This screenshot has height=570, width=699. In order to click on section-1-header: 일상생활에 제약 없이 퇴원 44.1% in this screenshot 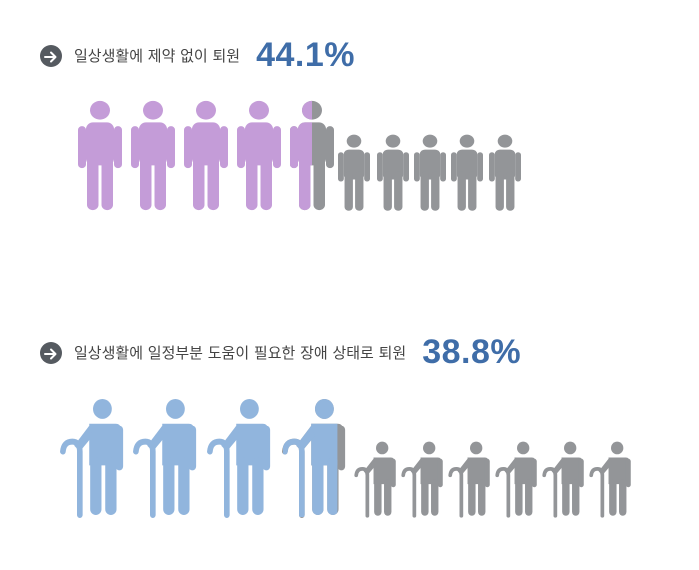, I will do `click(197, 55)`.